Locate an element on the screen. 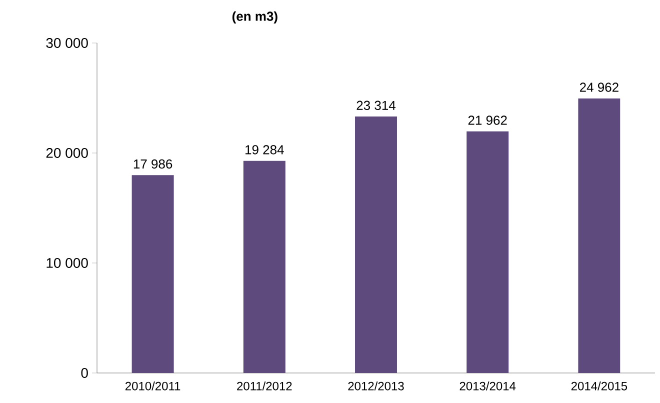  data-label: 17 986 is located at coordinates (153, 164).